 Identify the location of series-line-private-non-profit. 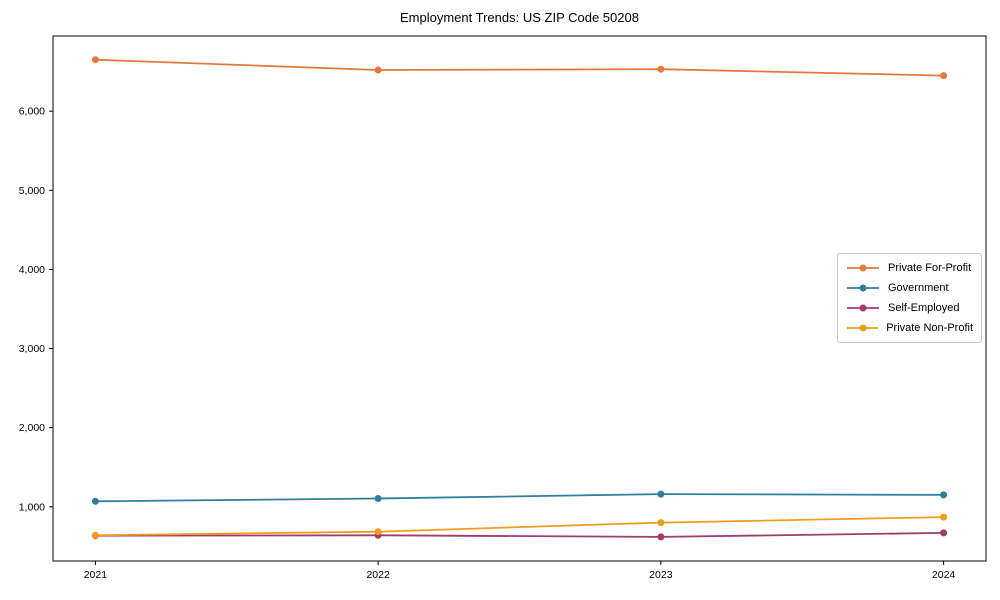
(519, 526).